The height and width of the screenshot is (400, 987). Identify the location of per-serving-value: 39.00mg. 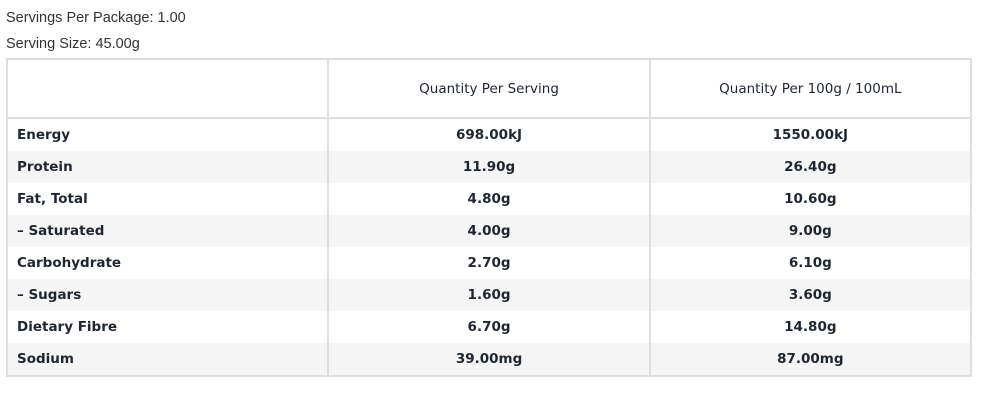
(489, 360).